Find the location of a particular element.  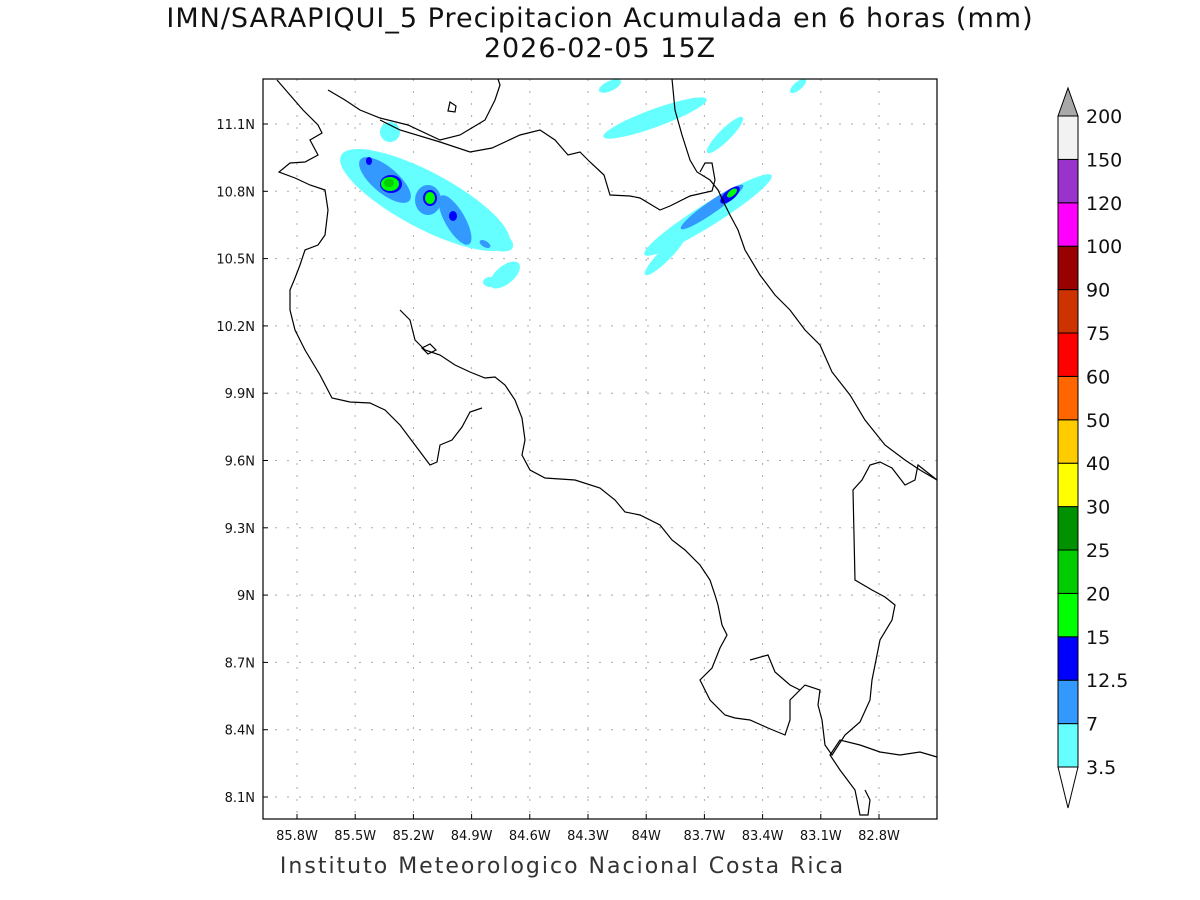

island is located at coordinates (452, 107).